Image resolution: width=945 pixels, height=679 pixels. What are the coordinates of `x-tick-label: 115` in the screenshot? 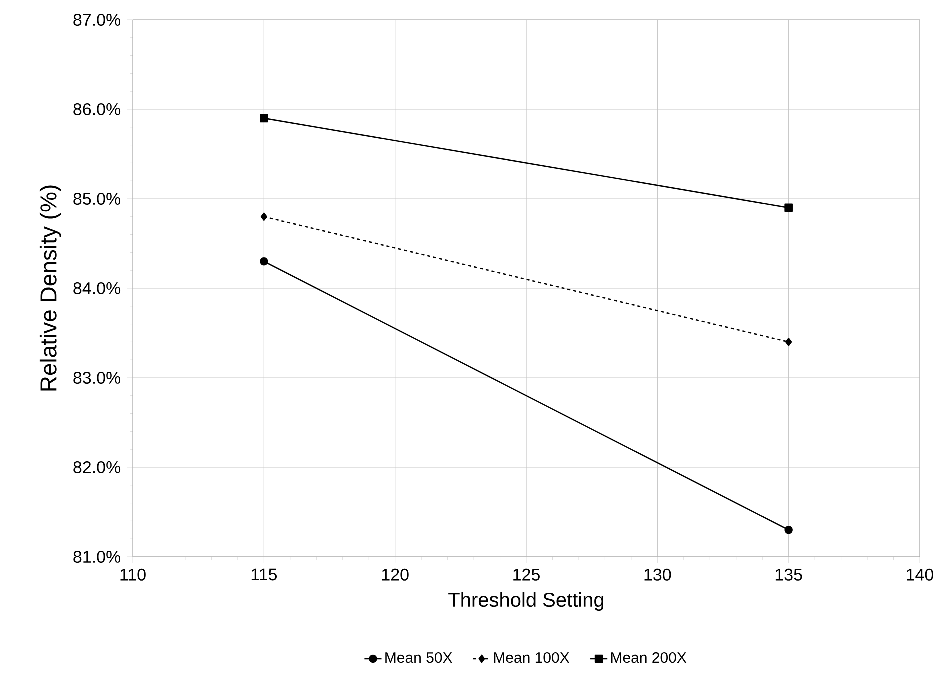 It's located at (264, 574).